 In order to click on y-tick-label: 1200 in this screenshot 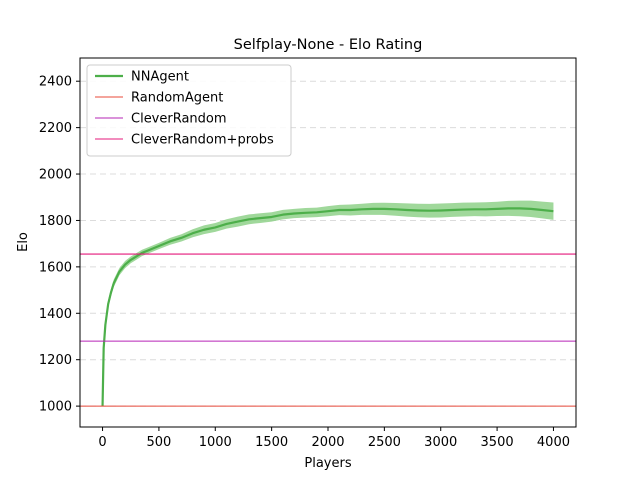, I will do `click(55, 360)`.